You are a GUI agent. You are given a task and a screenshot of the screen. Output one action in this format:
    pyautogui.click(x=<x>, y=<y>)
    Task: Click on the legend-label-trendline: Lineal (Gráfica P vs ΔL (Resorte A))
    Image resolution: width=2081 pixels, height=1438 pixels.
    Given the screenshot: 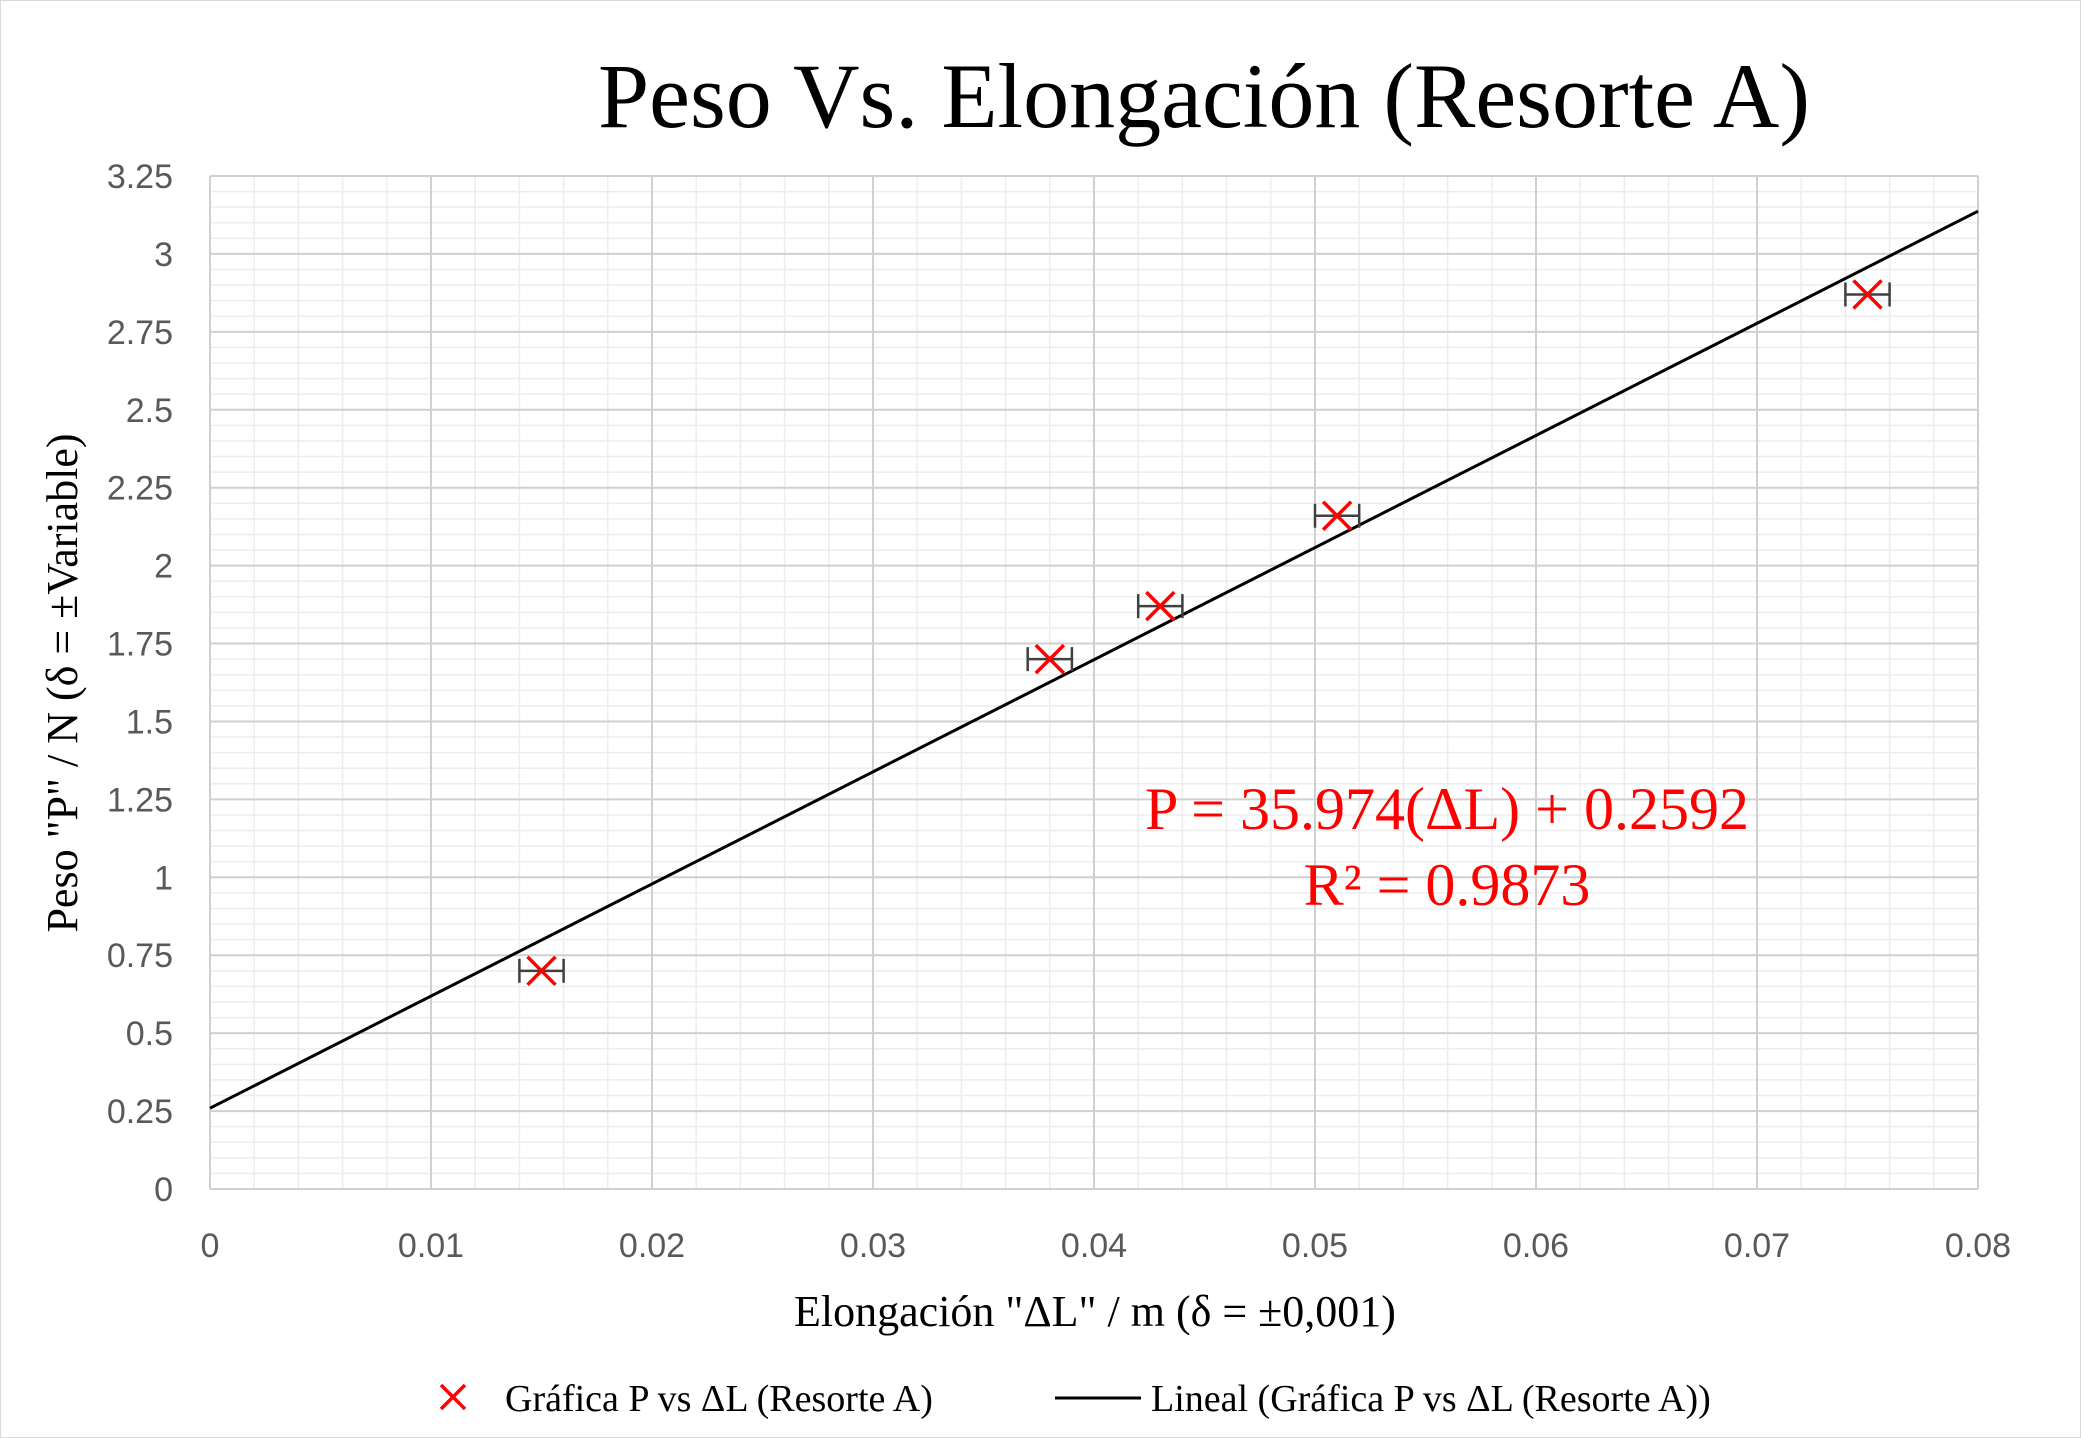 What is the action you would take?
    pyautogui.click(x=1431, y=1399)
    